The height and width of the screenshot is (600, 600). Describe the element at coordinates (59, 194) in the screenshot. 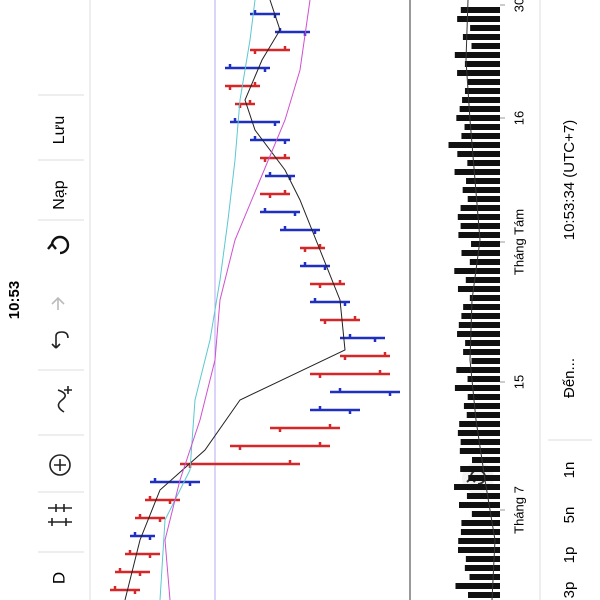

I see `deposit-button: Nạp` at that location.